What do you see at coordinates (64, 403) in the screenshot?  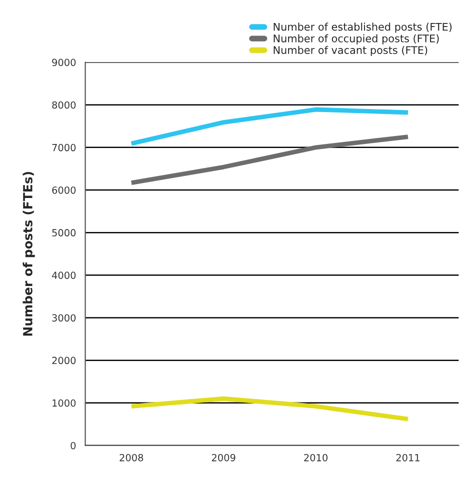 I see `y-tick-label: 1000` at bounding box center [64, 403].